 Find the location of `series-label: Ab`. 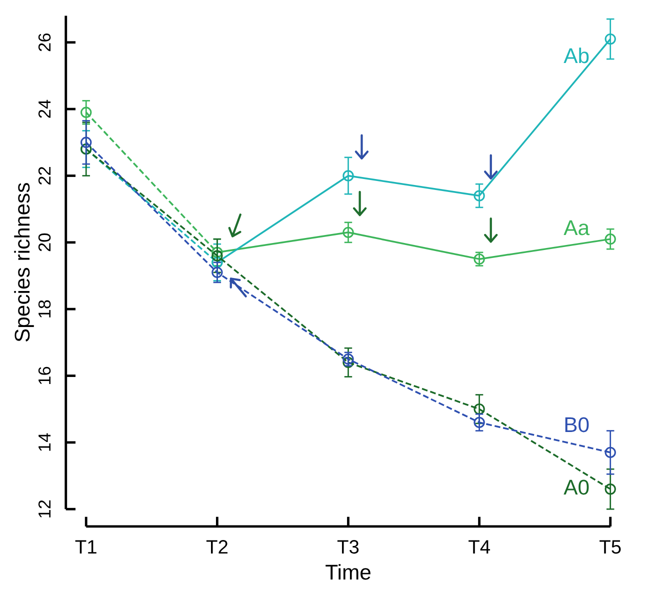

series-label: Ab is located at coordinates (577, 56).